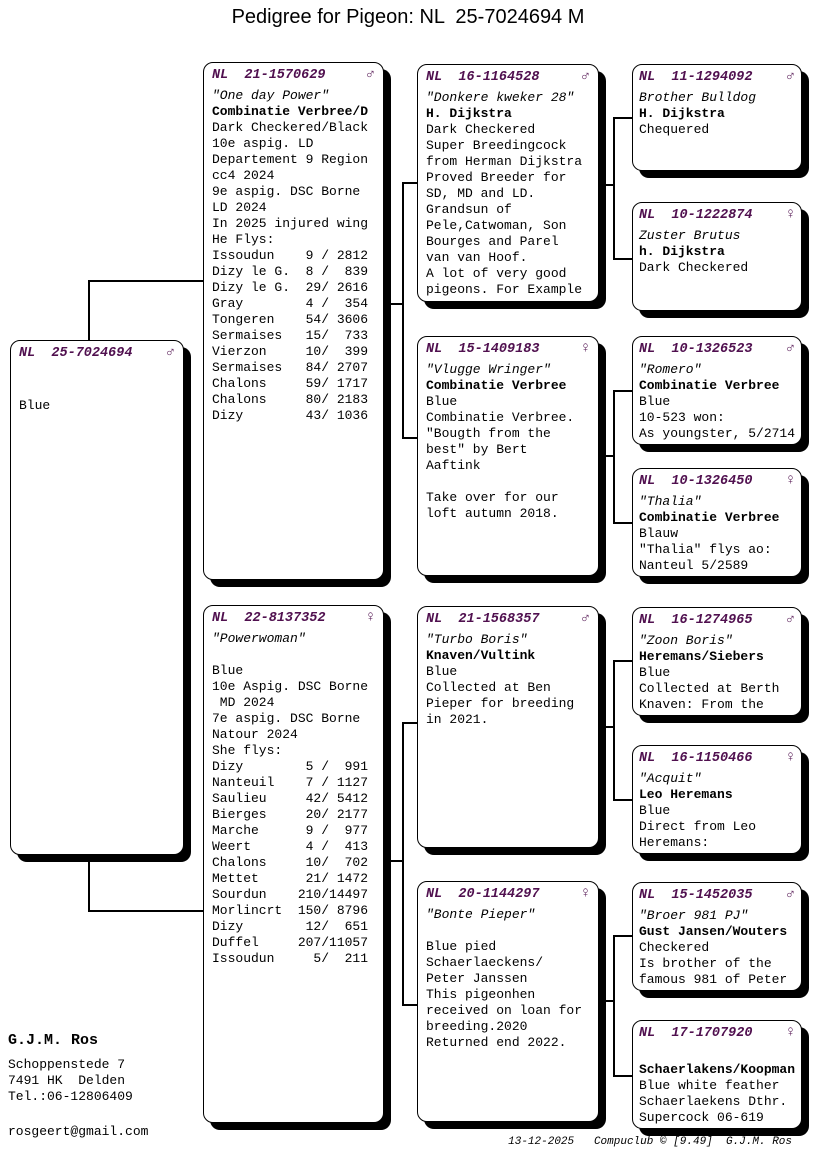  I want to click on footer-date: 13-12-2025, so click(541, 1142).